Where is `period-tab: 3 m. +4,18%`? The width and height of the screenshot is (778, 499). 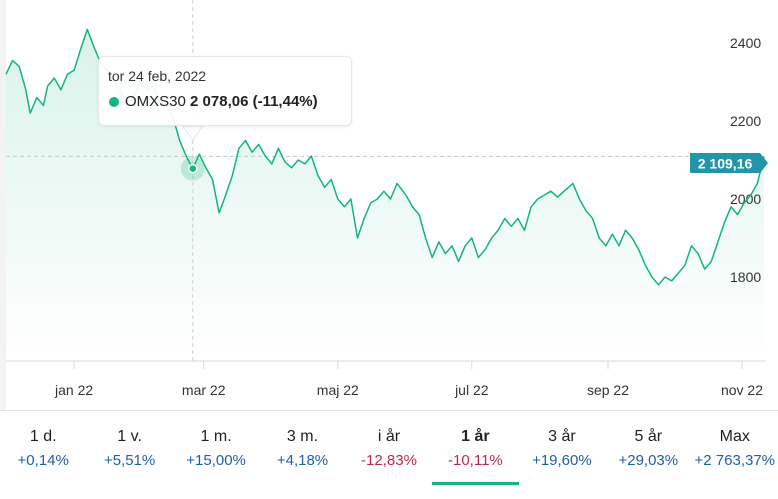 period-tab: 3 m. +4,18% is located at coordinates (302, 448).